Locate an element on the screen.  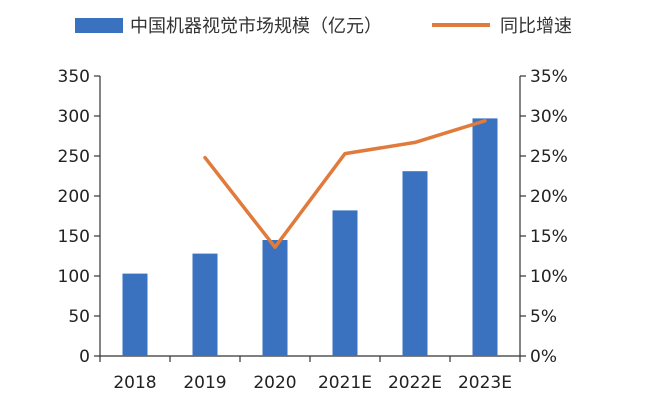
legend-line-label: 同比增速 is located at coordinates (536, 26).